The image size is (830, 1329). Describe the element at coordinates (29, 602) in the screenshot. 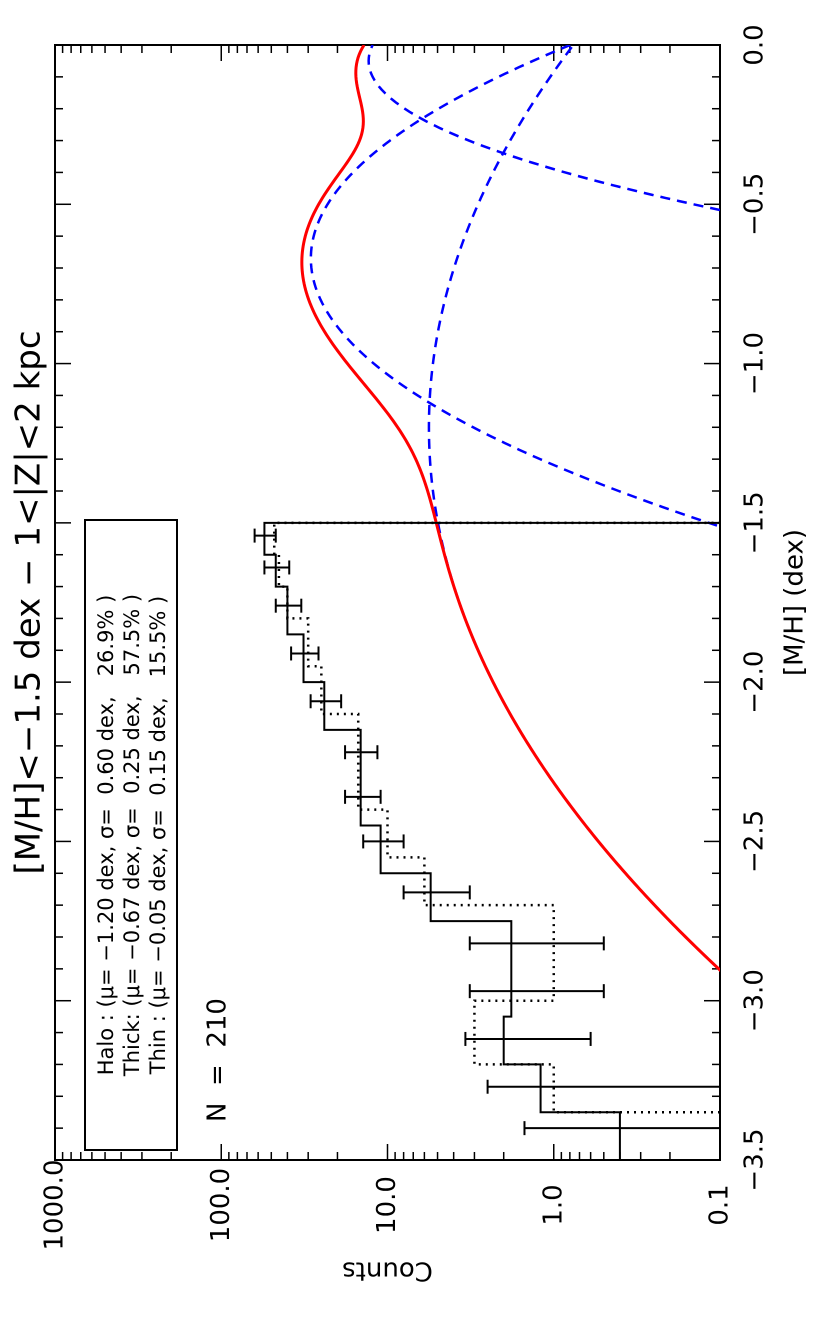

I see `chart-title: [M/H]<−1.5 dex − 1<|Z|<2 kpc` at that location.